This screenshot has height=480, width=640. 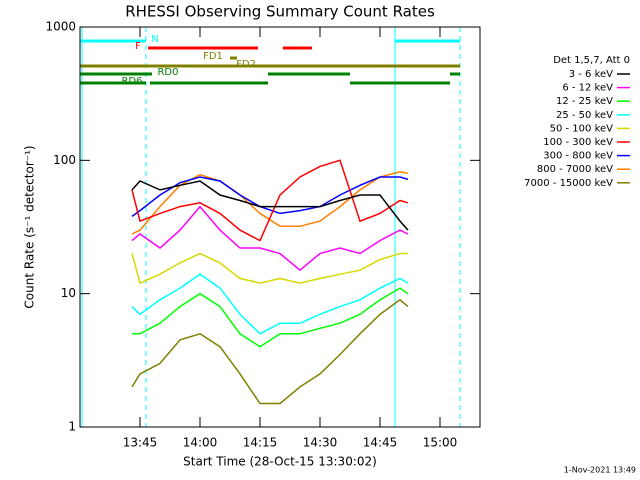 I want to click on x-tick-label: 15:00, so click(x=440, y=443).